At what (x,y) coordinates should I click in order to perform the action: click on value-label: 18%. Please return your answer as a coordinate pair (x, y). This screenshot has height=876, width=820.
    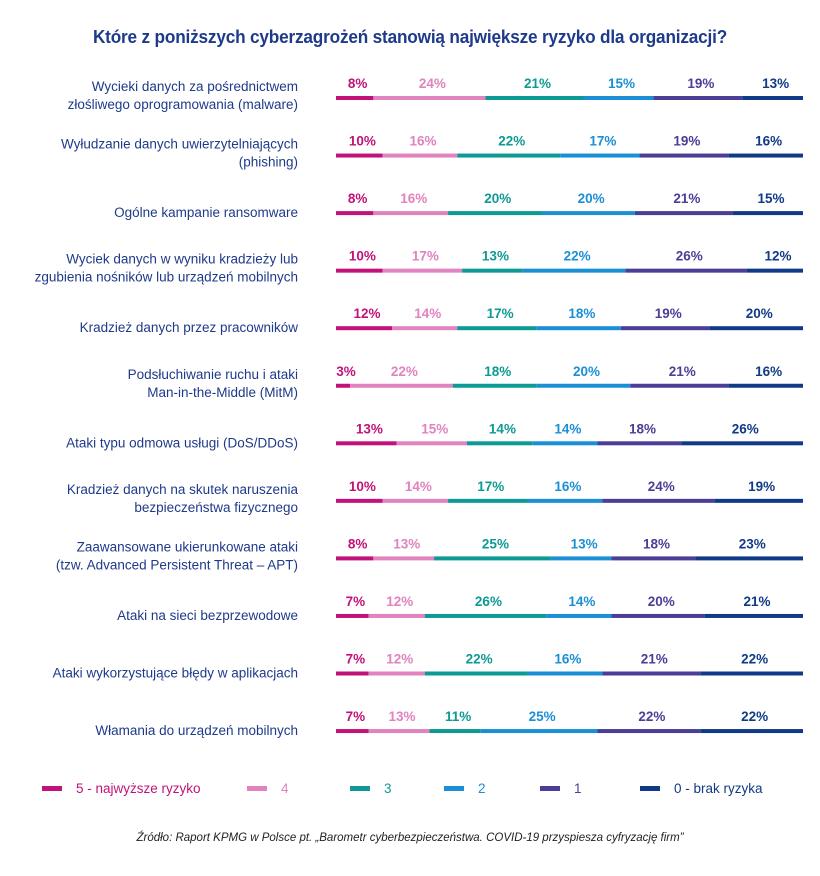
    Looking at the image, I should click on (656, 543).